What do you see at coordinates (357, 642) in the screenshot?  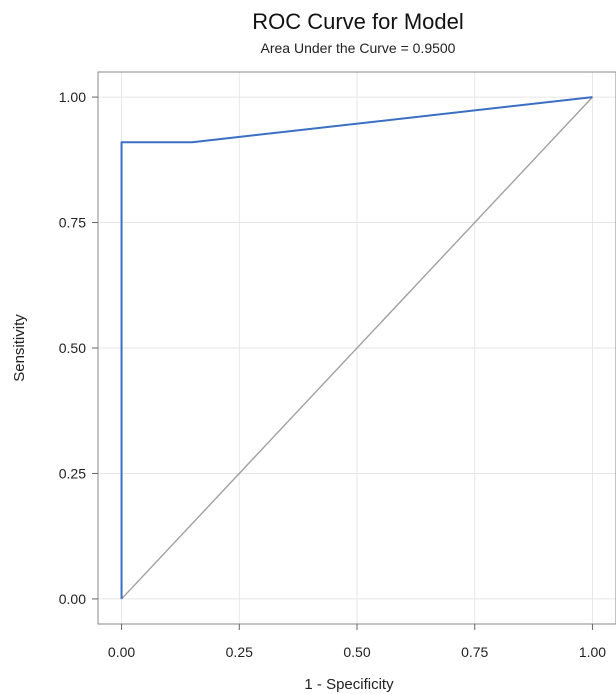 I see `x-axis-ticks: 0.00 0.25 0.50 0.75 1.00` at bounding box center [357, 642].